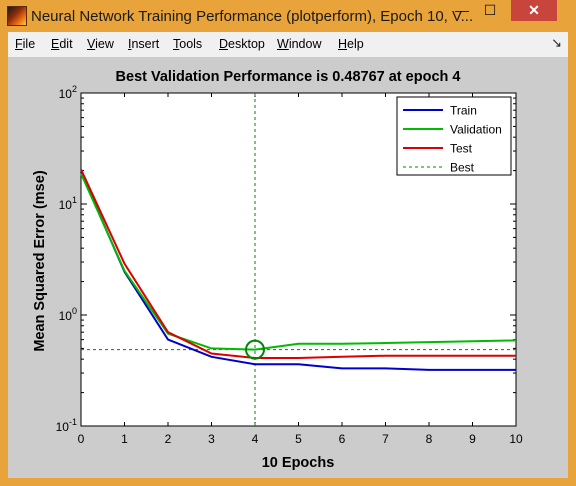 Image resolution: width=576 pixels, height=486 pixels. I want to click on x-tick-label: 1, so click(124, 439).